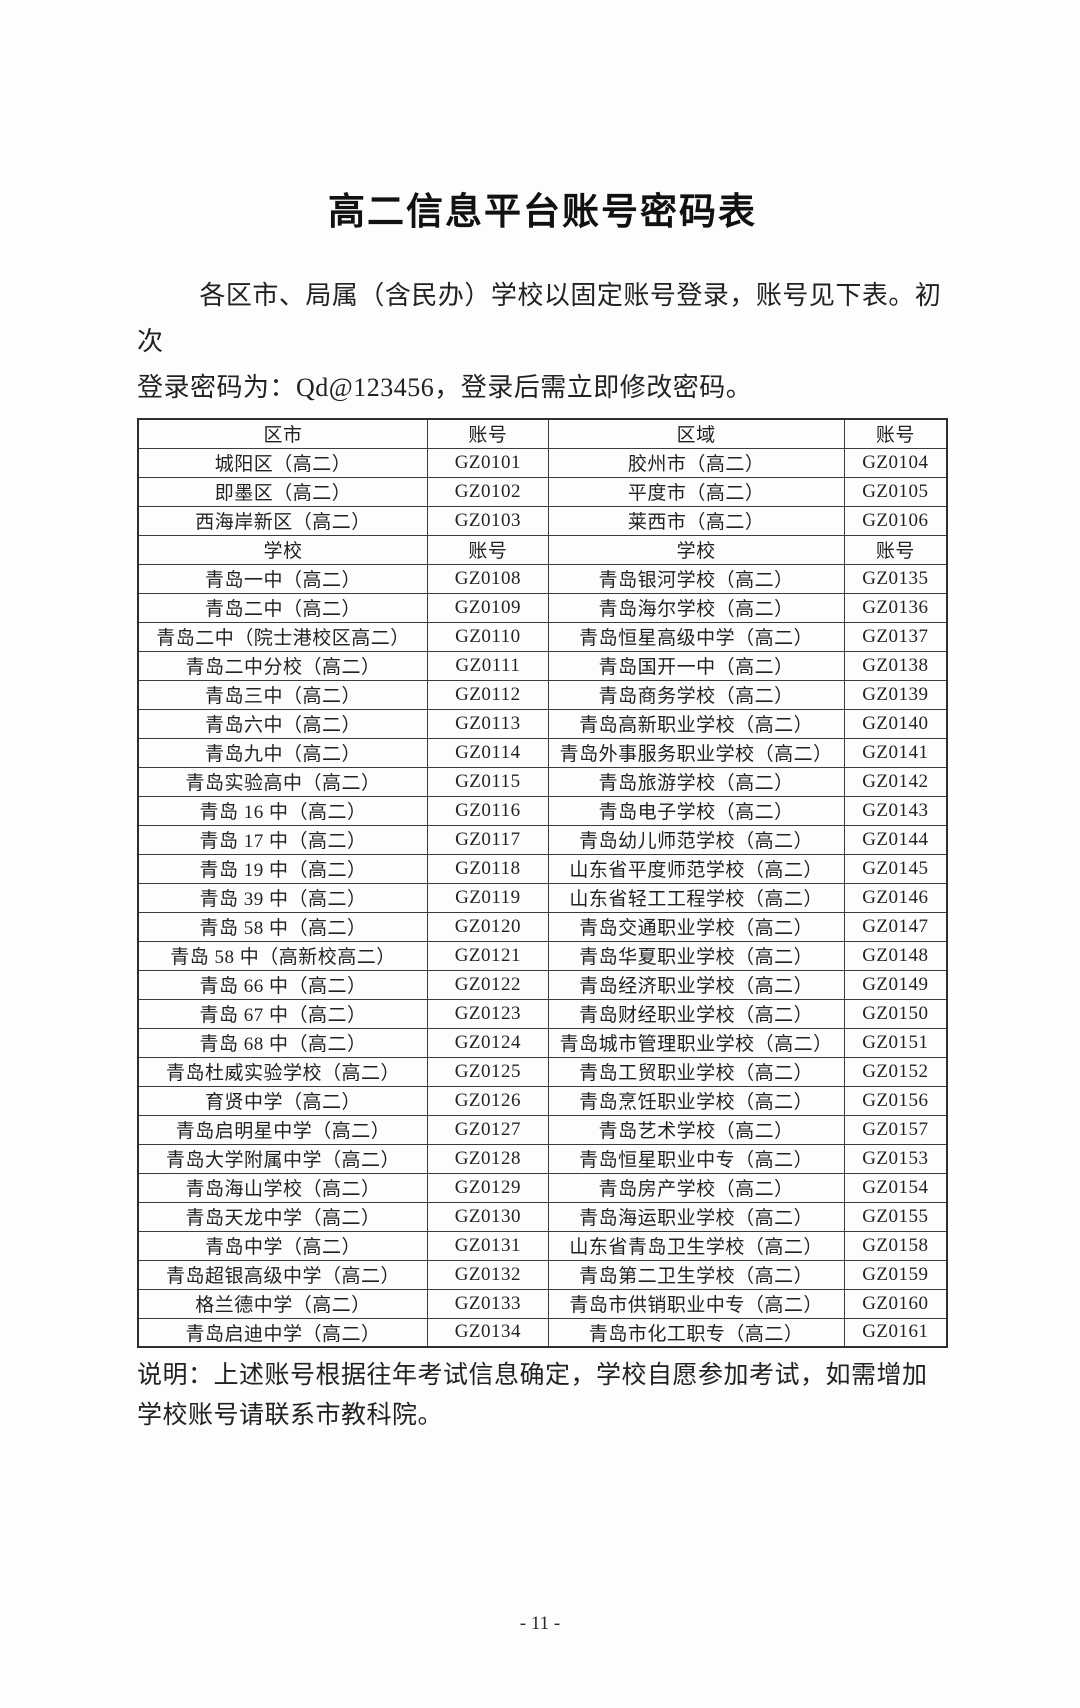  Describe the element at coordinates (283, 1332) in the screenshot. I see `school-name-cell: 青岛启迪中学（高二）` at that location.